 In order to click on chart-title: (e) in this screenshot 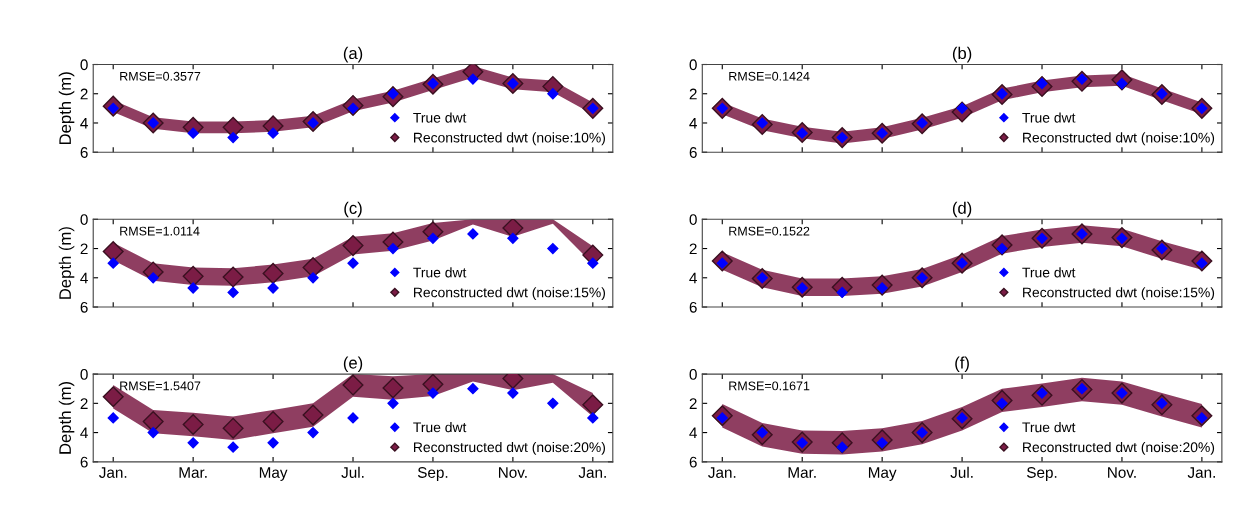, I will do `click(353, 364)`.